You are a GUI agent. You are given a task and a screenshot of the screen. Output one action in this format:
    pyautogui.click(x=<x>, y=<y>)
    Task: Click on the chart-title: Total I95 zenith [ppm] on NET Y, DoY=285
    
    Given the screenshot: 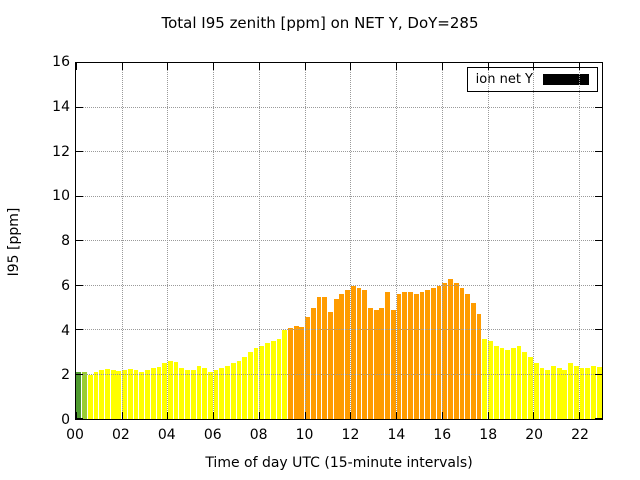 What is the action you would take?
    pyautogui.click(x=320, y=23)
    